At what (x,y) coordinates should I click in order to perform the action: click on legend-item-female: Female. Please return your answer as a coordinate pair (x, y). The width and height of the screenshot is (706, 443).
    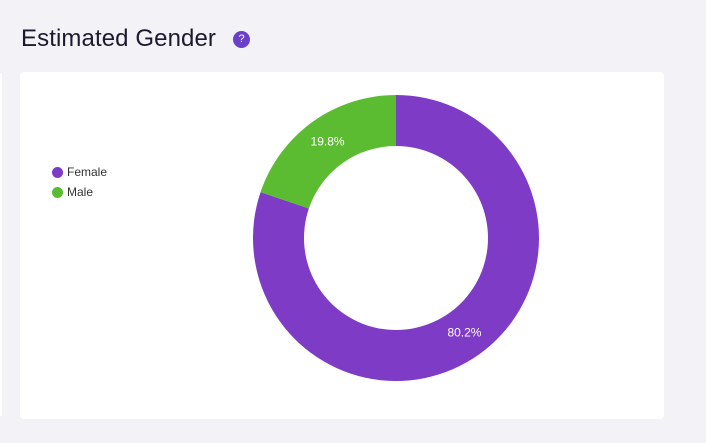
    Looking at the image, I should click on (79, 172).